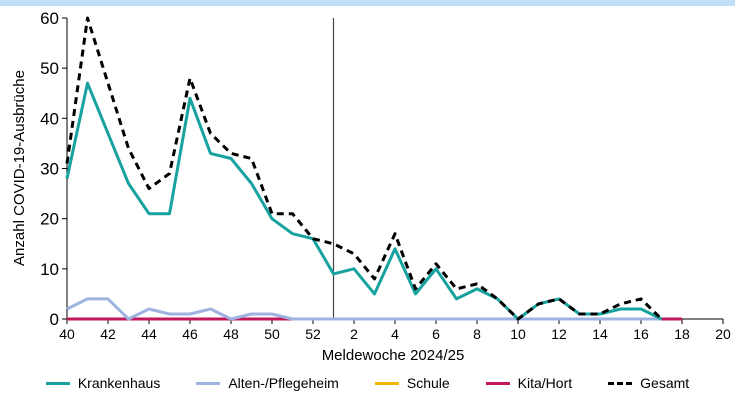 The height and width of the screenshot is (394, 735). What do you see at coordinates (364, 309) in the screenshot?
I see `series-line-alten-pflegeheim` at bounding box center [364, 309].